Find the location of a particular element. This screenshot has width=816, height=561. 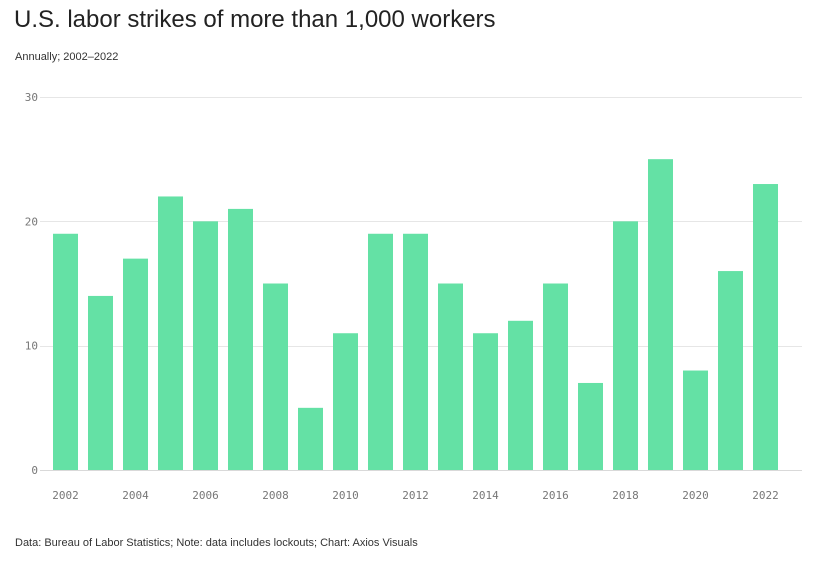

bar-2020 is located at coordinates (695, 420).